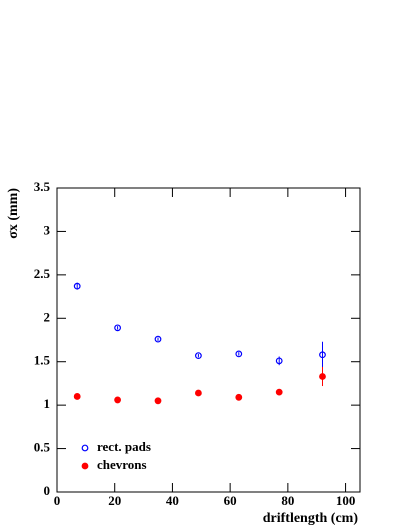 This screenshot has width=409, height=529. I want to click on y-tick-label: 2, so click(47, 316).